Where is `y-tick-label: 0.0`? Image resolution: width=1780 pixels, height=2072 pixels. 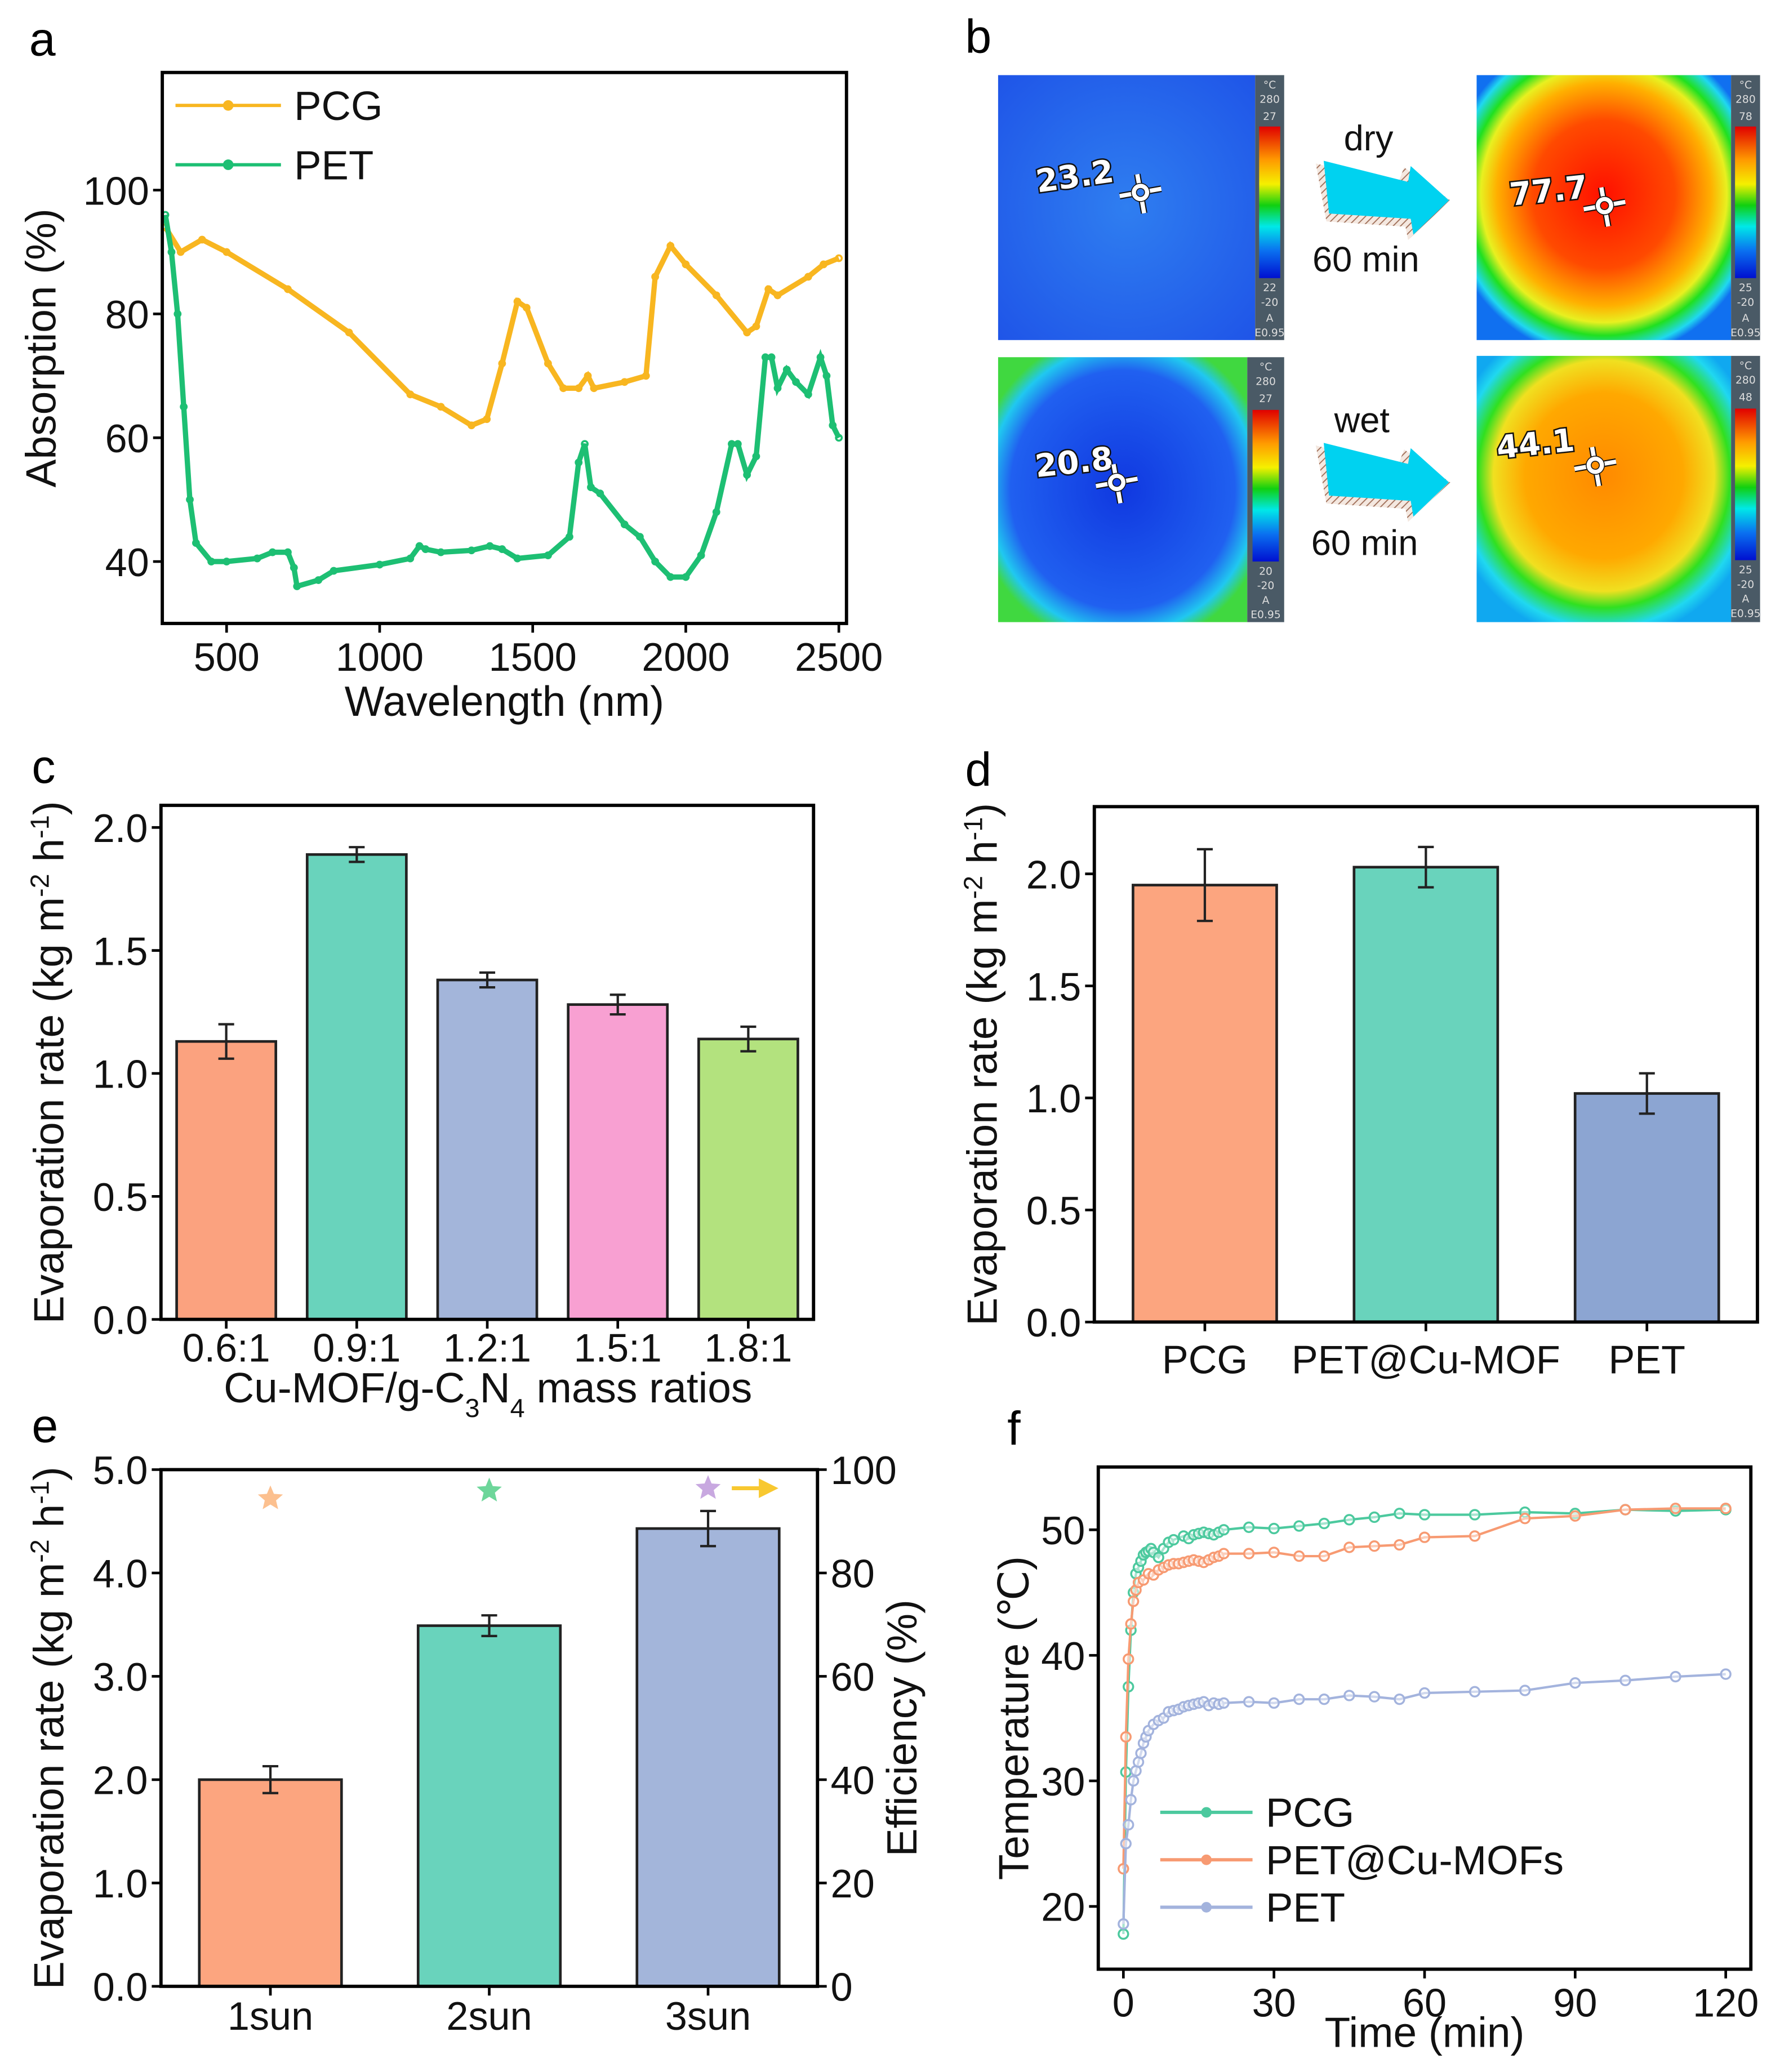
y-tick-label: 0.0 is located at coordinates (120, 1320).